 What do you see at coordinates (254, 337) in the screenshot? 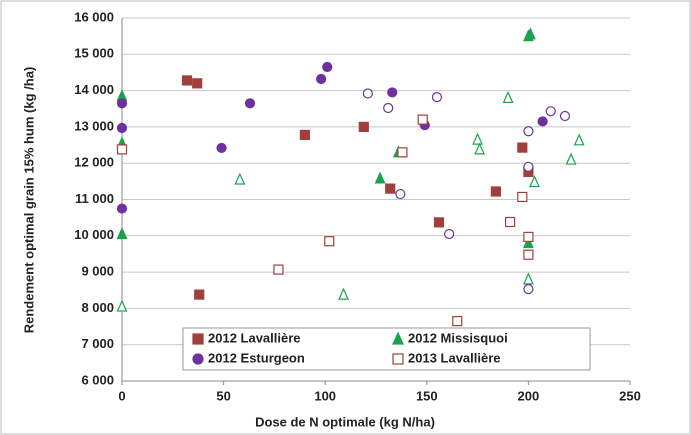
I see `legend-label: 2012 Lavallière` at bounding box center [254, 337].